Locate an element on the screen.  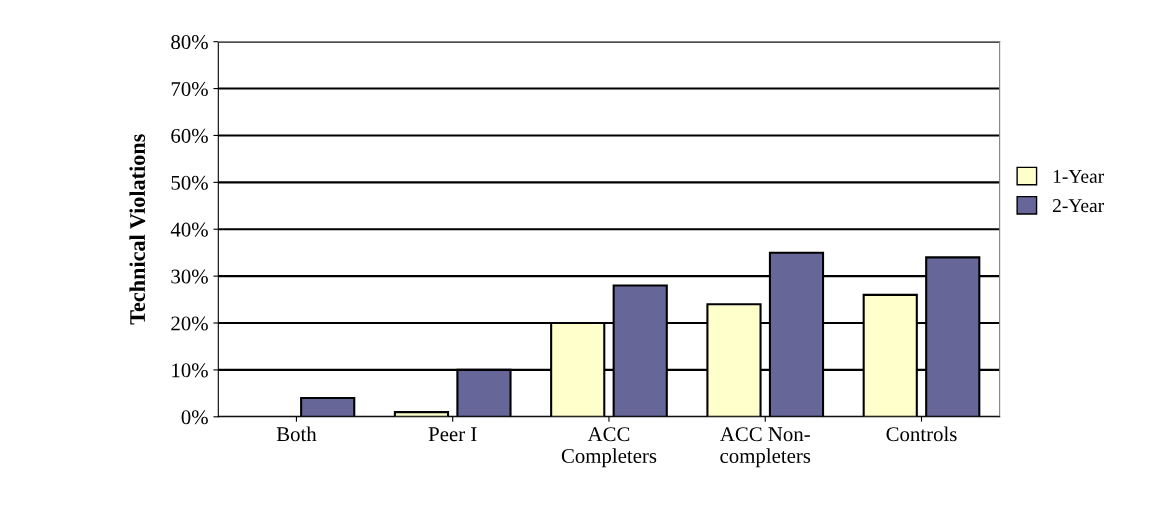
bar is located at coordinates (328, 407).